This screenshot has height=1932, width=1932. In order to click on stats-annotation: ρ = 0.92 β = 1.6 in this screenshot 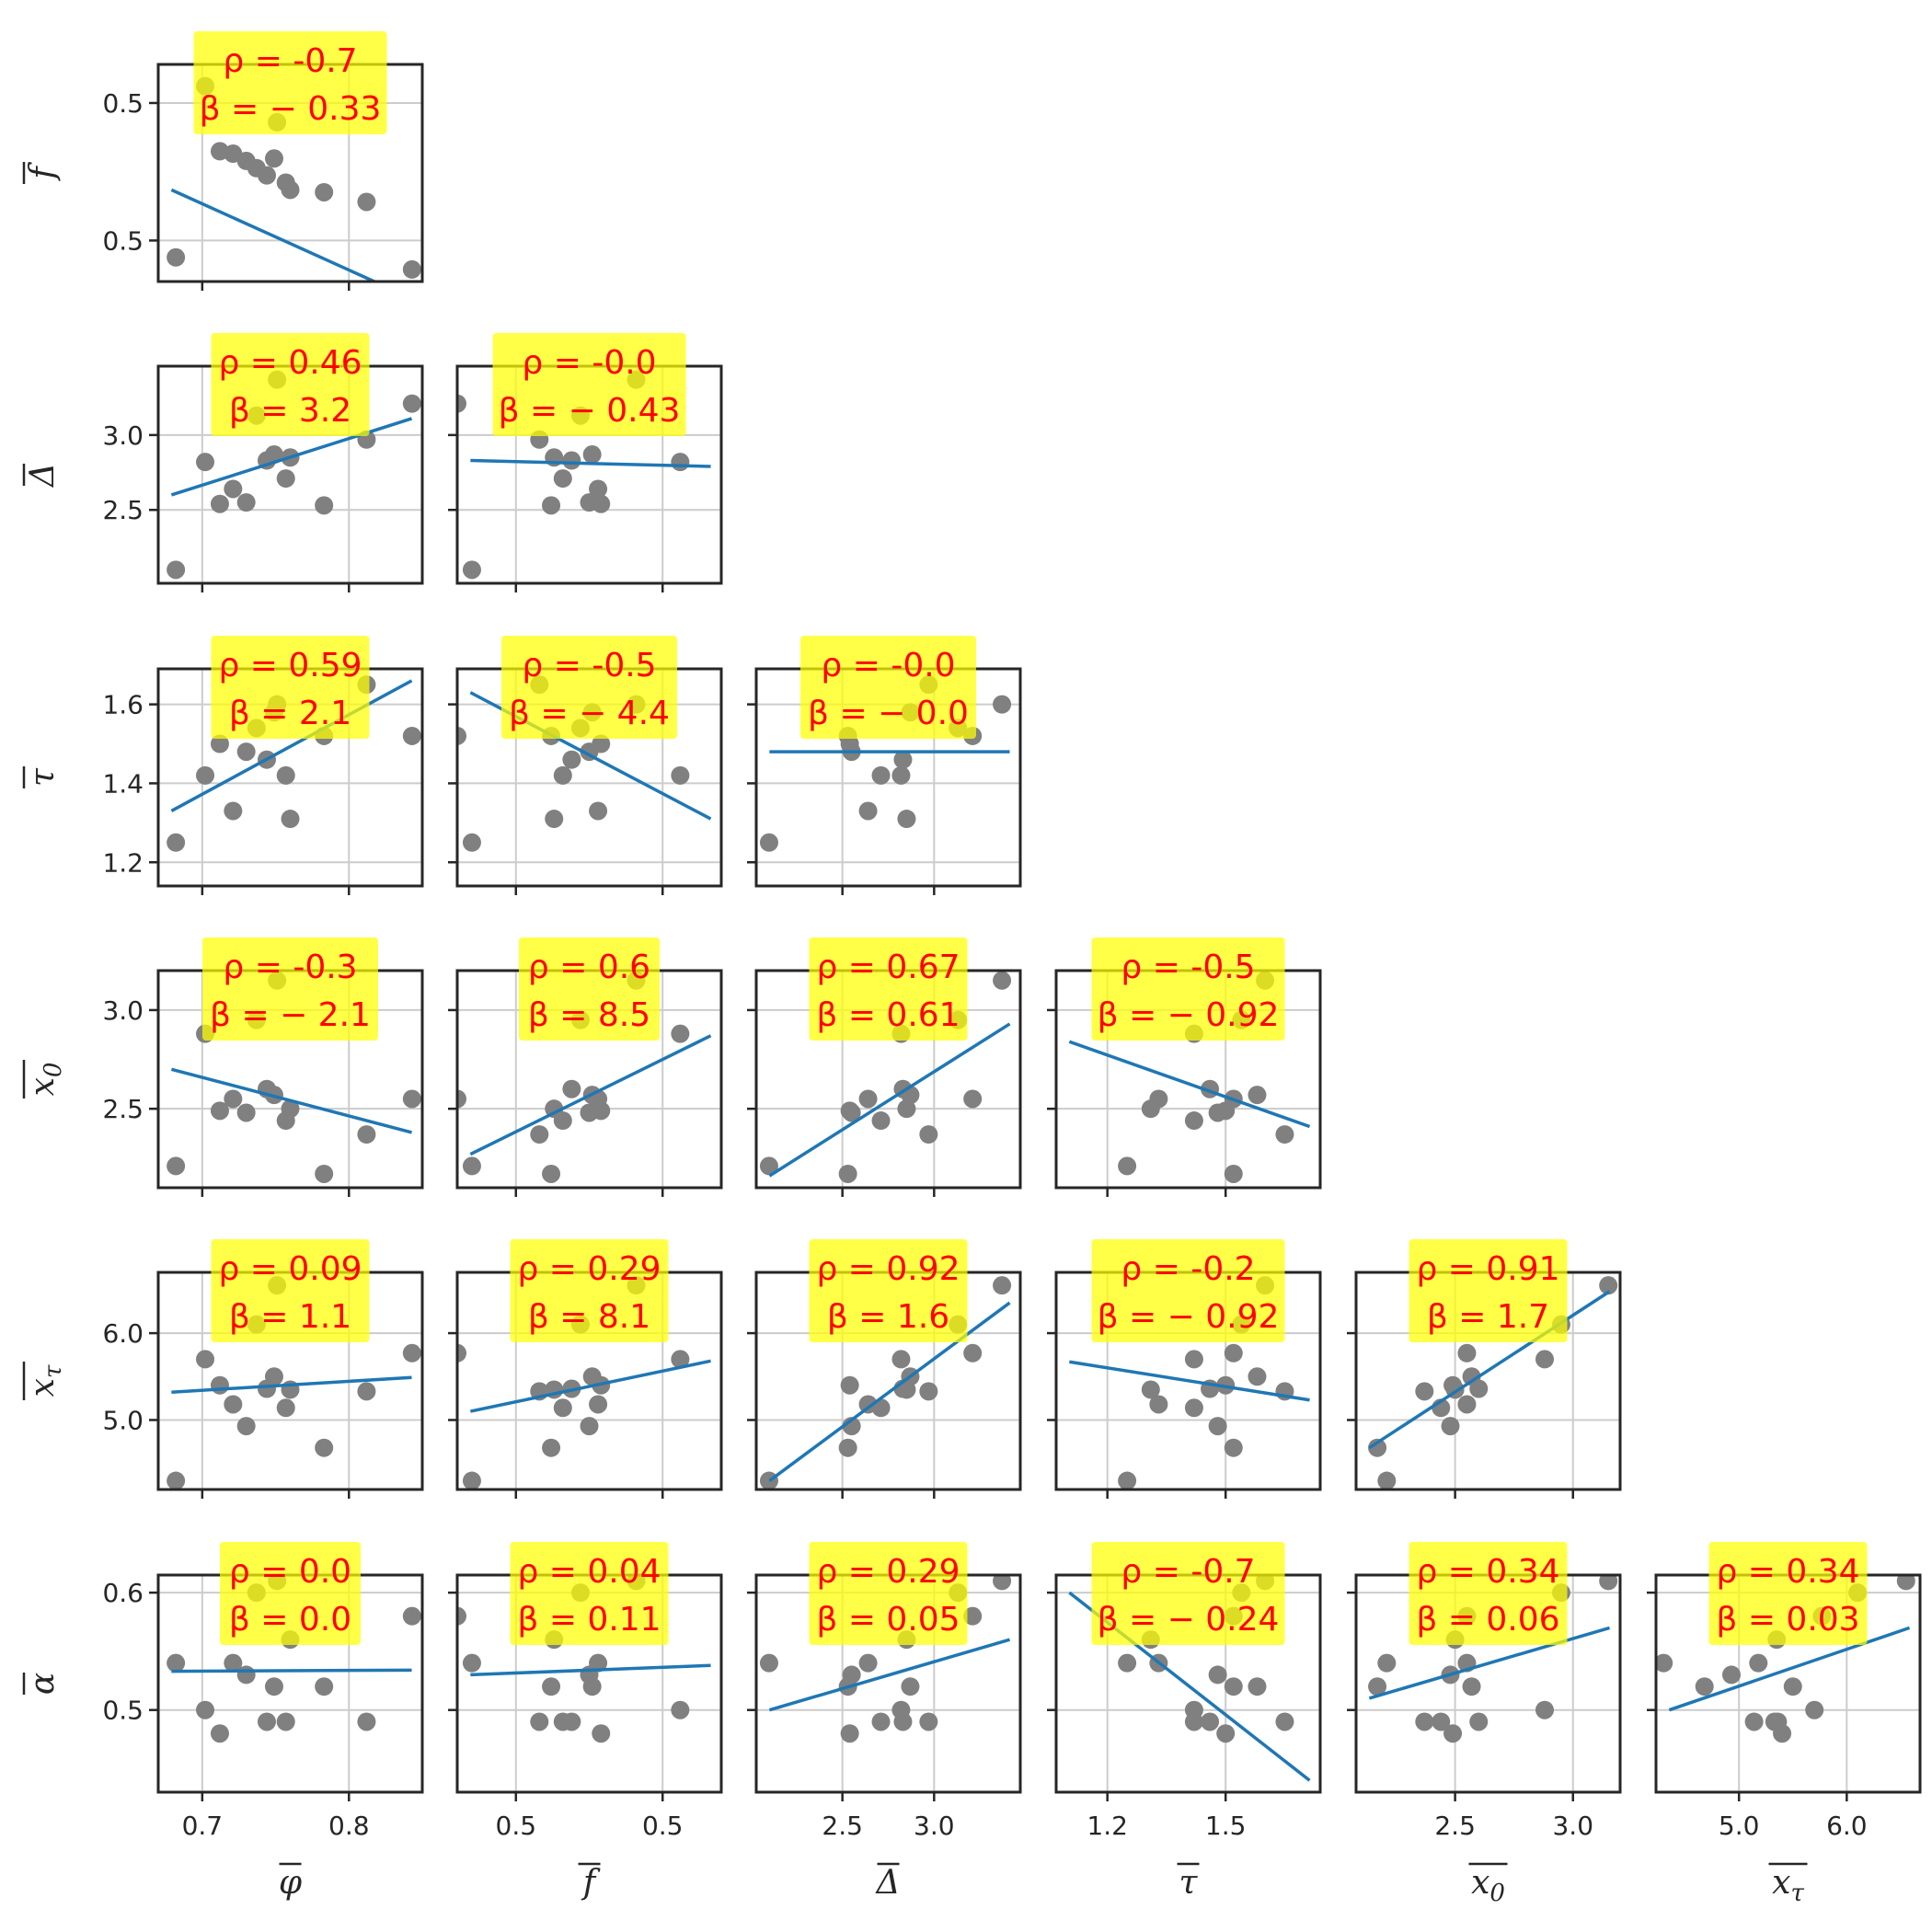, I will do `click(888, 1290)`.